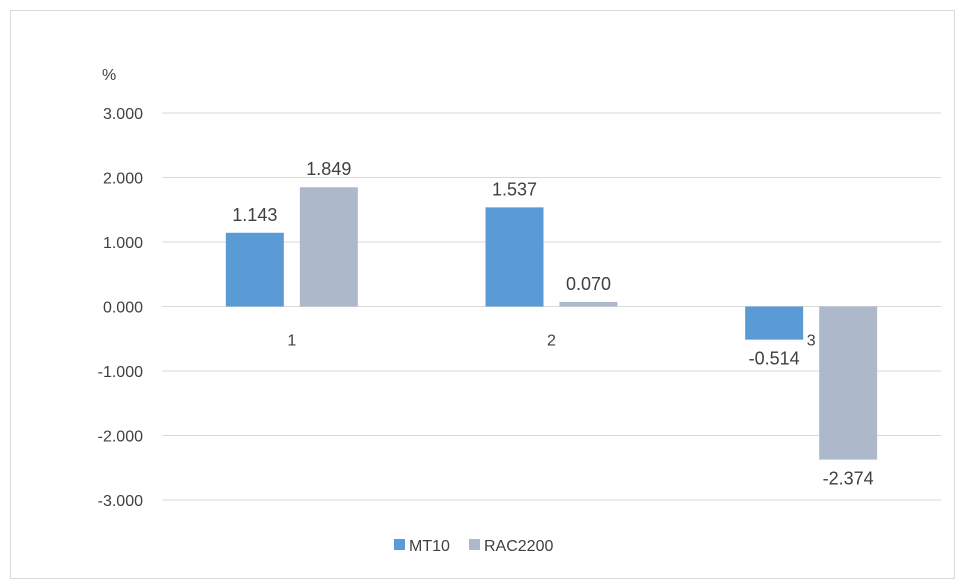  Describe the element at coordinates (120, 372) in the screenshot. I see `y-tick-label: -1.000` at that location.